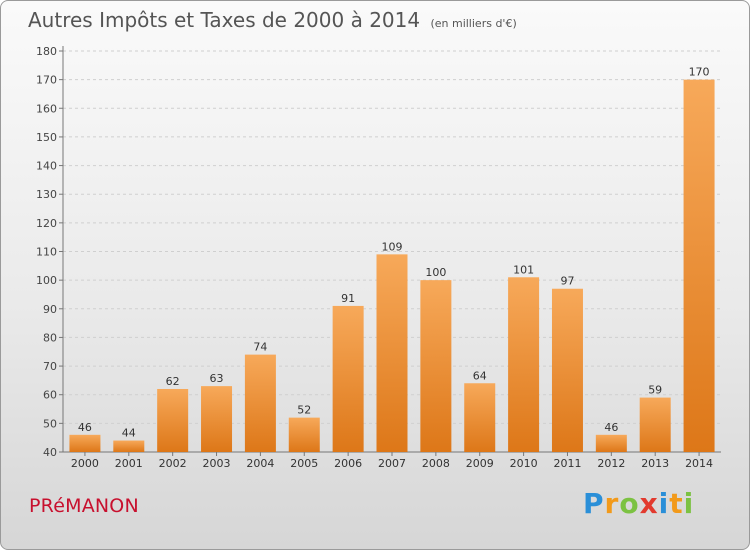 The image size is (750, 550). What do you see at coordinates (173, 381) in the screenshot?
I see `data-label-2002: 62` at bounding box center [173, 381].